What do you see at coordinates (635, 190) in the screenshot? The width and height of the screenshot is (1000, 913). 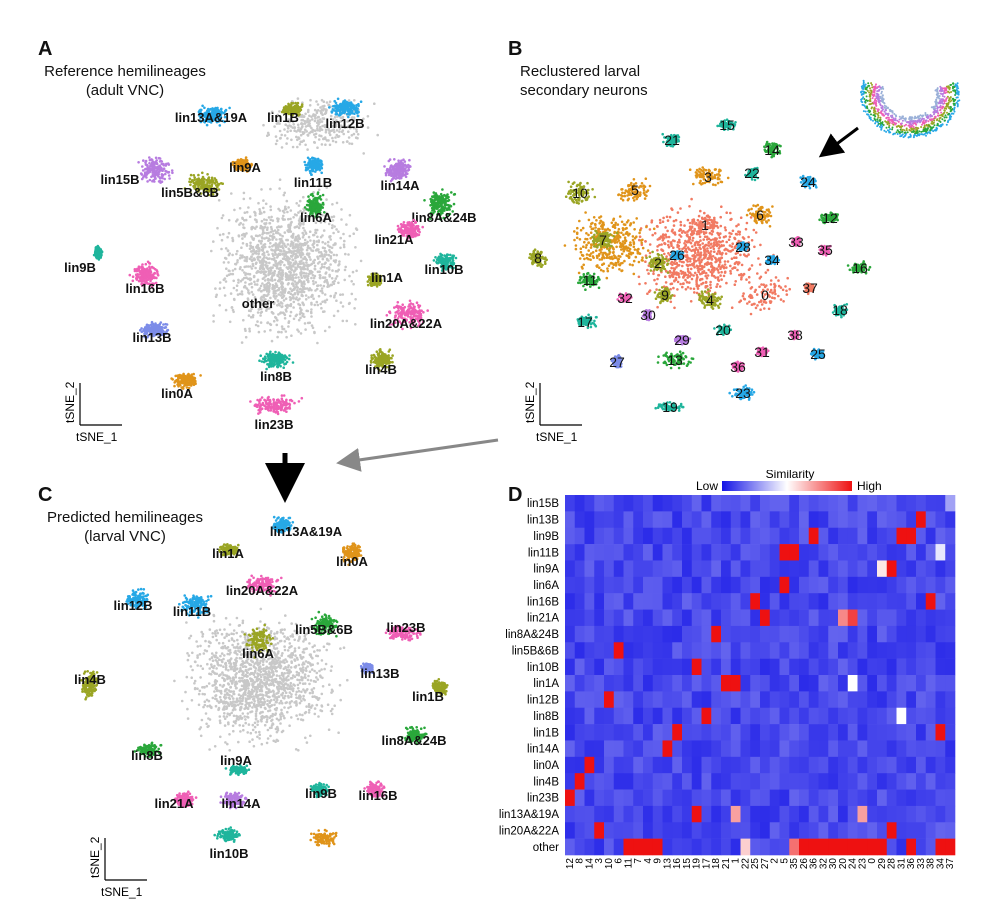 I see `label-b-5: 5` at bounding box center [635, 190].